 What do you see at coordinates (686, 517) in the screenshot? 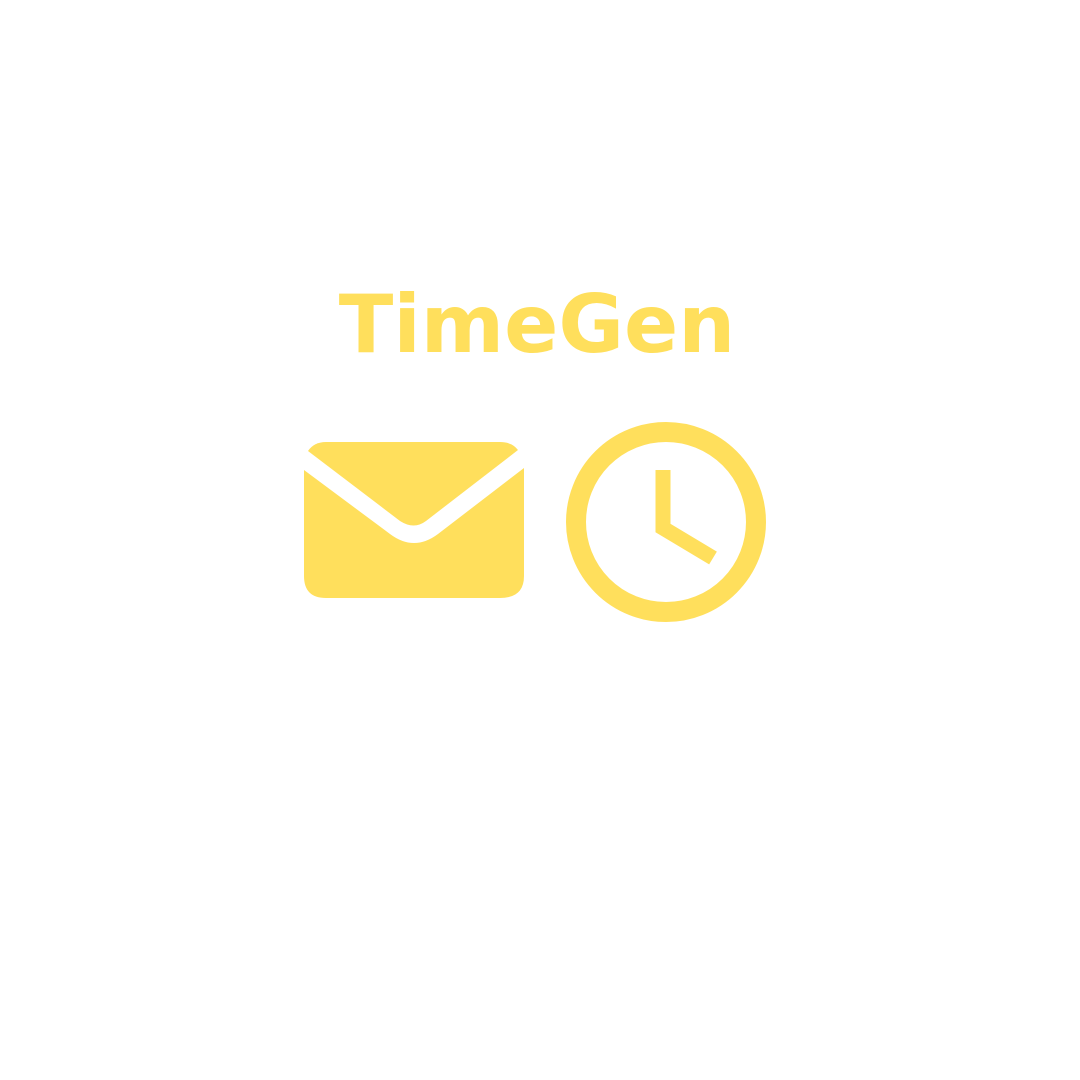
I see `clock-hands` at bounding box center [686, 517].